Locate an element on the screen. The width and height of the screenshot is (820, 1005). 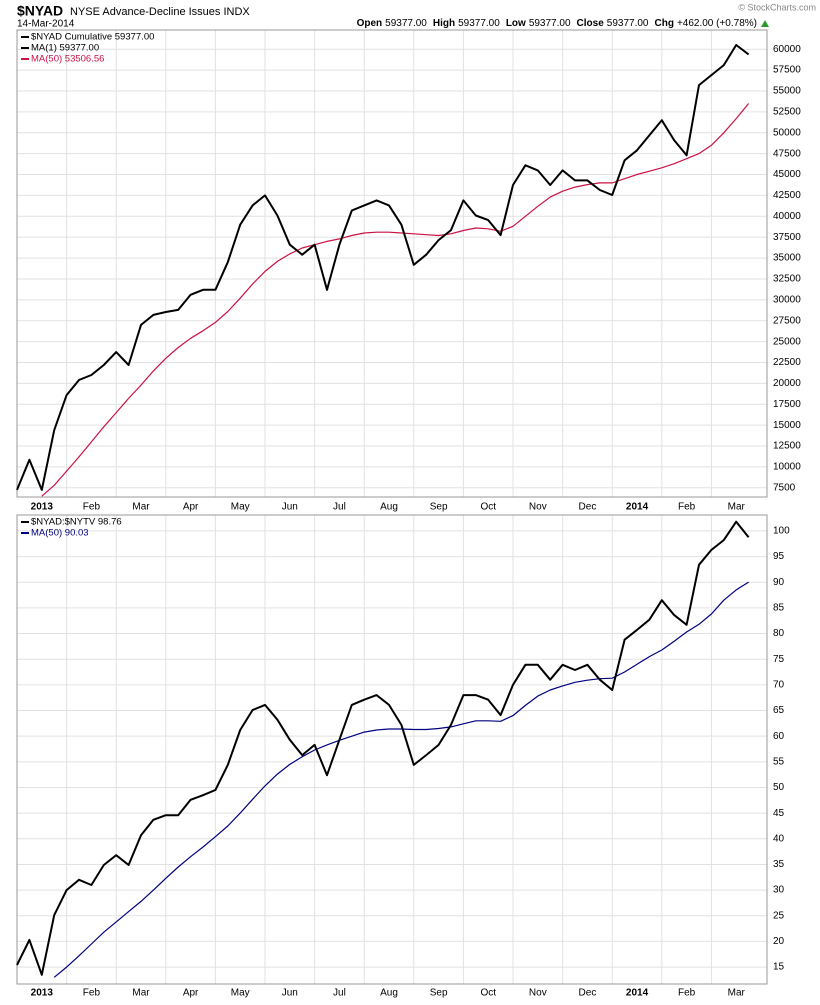
y-tick-label: 10000 is located at coordinates (787, 467).